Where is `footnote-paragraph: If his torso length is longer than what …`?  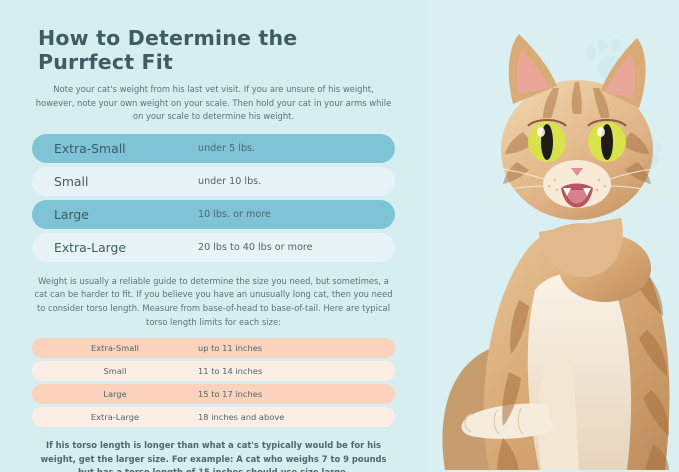 footnote-paragraph: If his torso length is longer than what … is located at coordinates (213, 456).